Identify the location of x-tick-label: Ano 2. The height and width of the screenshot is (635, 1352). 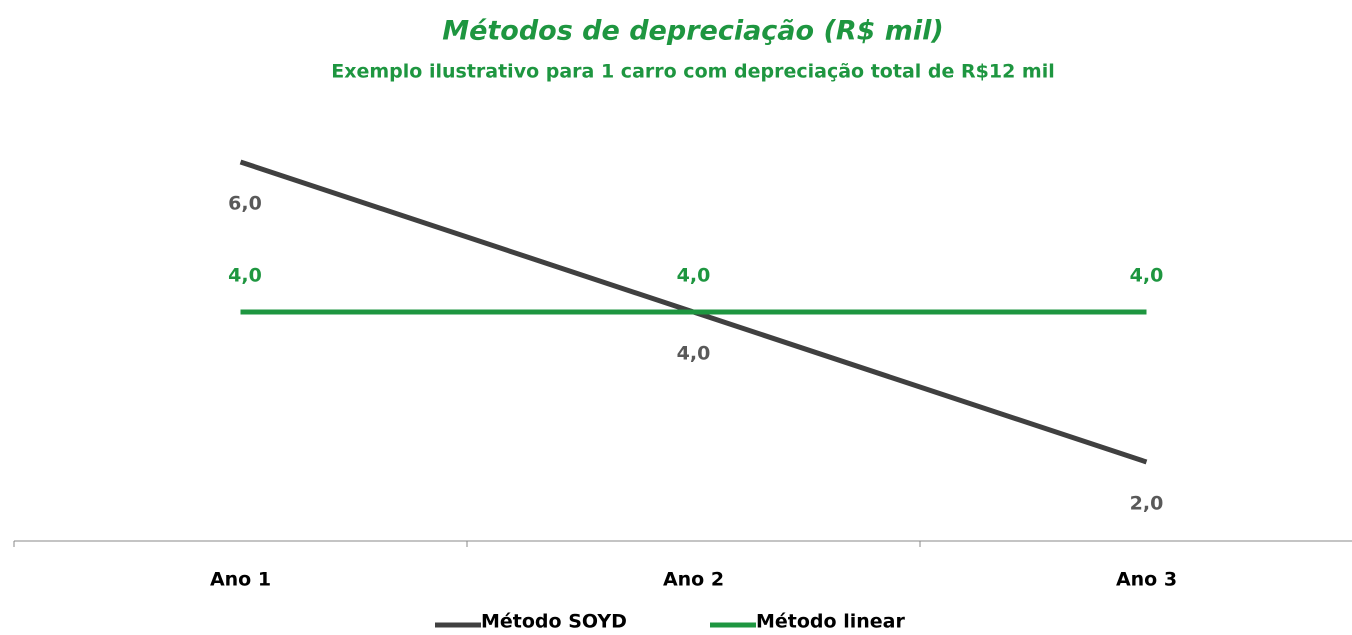
(693, 580).